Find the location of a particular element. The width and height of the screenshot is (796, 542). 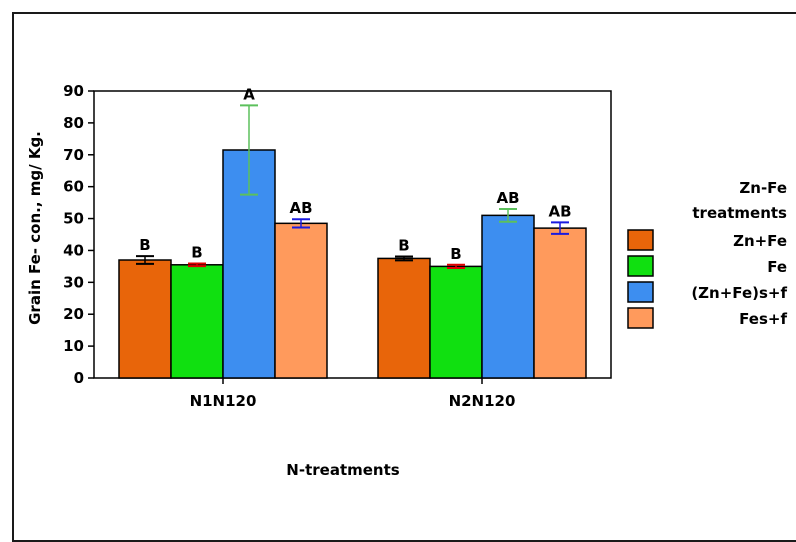

x-tick-label: N1N120 is located at coordinates (223, 401).